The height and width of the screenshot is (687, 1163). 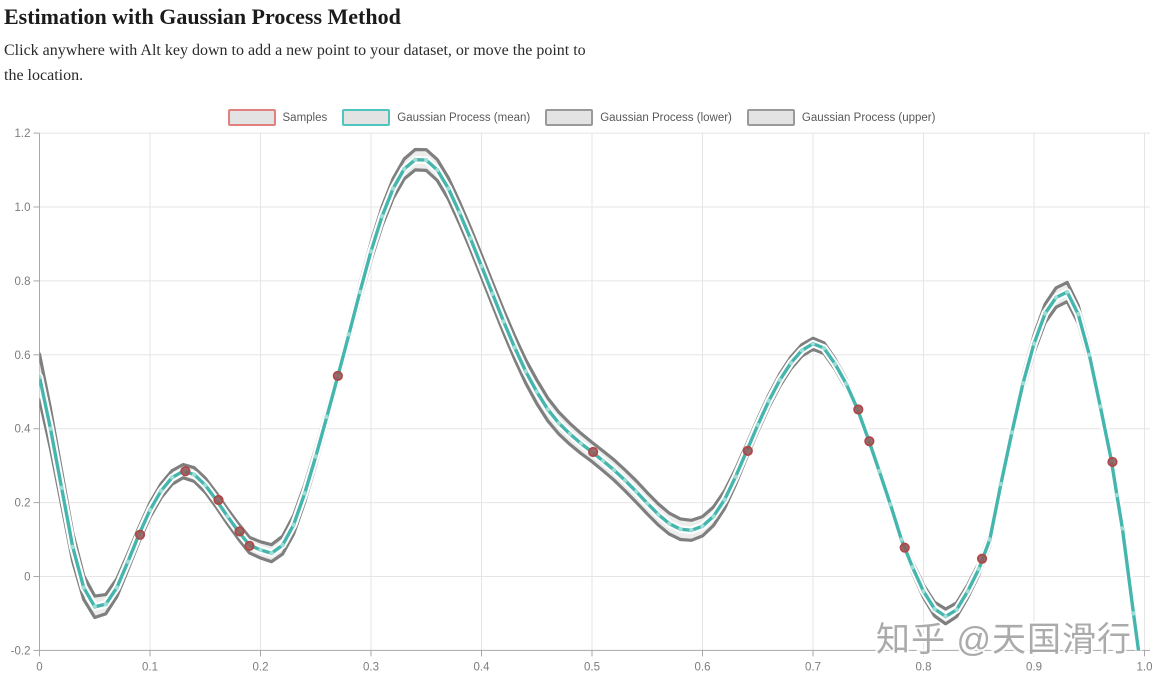 What do you see at coordinates (277, 117) in the screenshot?
I see `legend-item-0: Samples` at bounding box center [277, 117].